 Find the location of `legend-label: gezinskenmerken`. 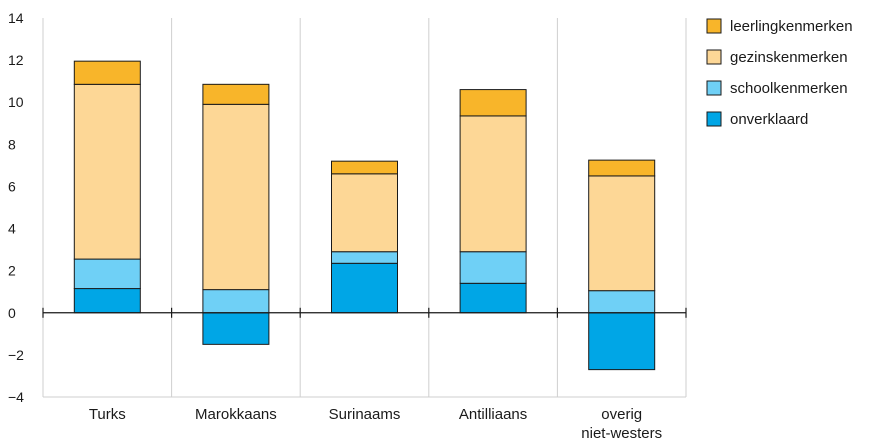

legend-label: gezinskenmerken is located at coordinates (789, 57).